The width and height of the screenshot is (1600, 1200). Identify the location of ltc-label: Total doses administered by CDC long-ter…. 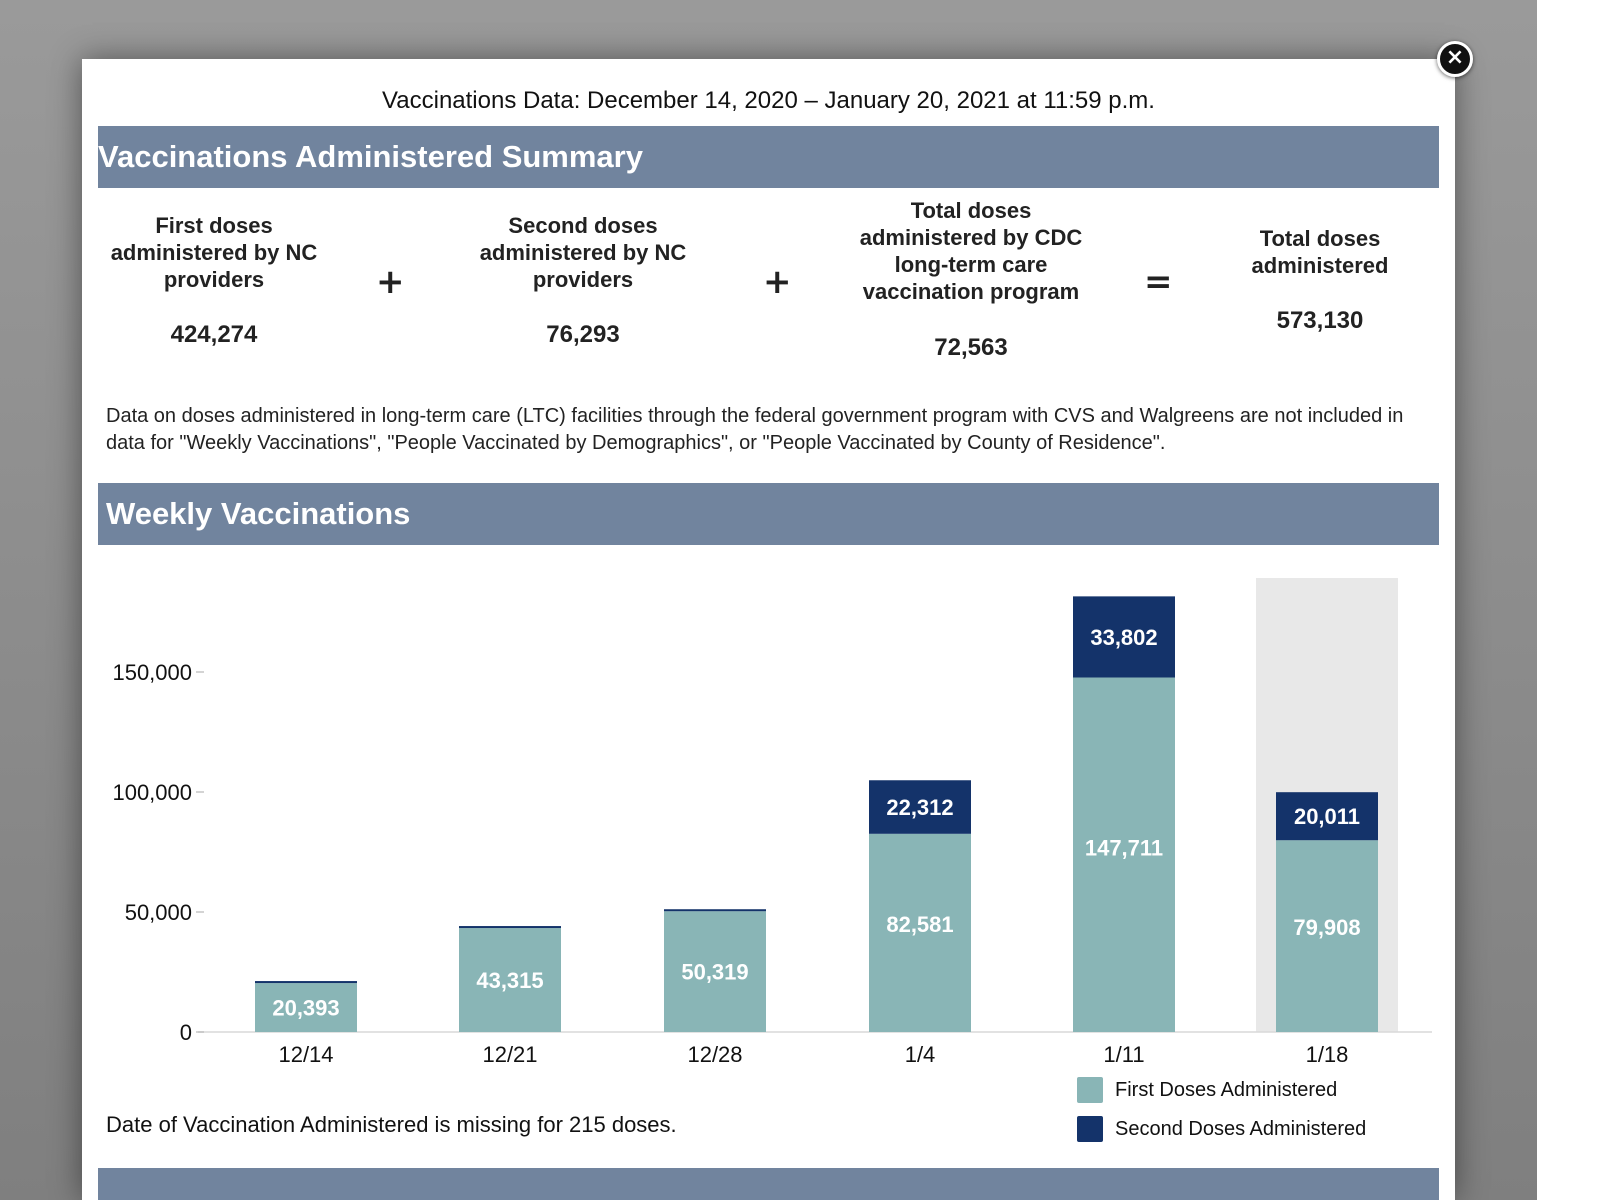
(971, 251).